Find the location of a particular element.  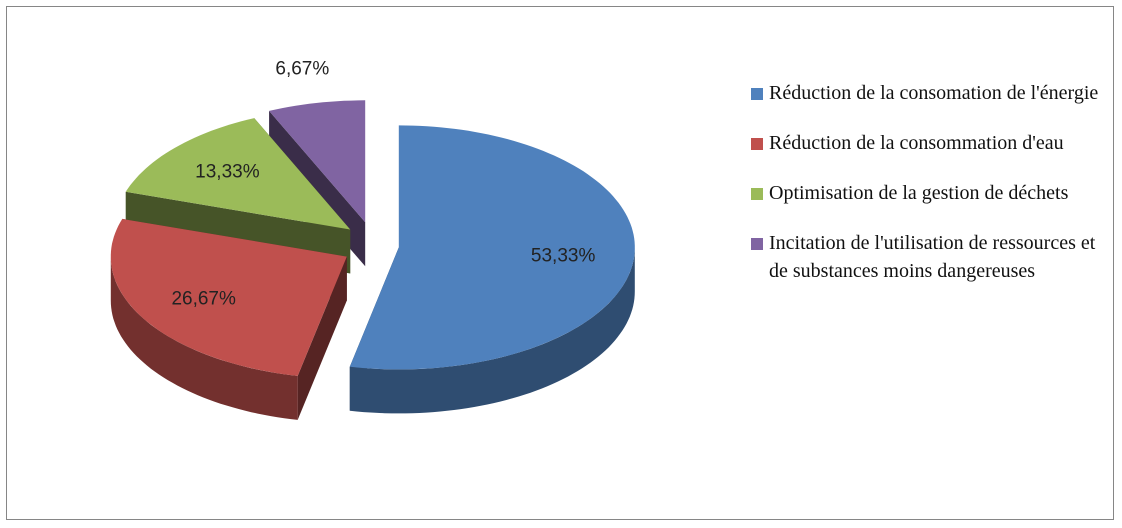

legend-label: Optimisation de la gestion de déchets is located at coordinates (919, 193).